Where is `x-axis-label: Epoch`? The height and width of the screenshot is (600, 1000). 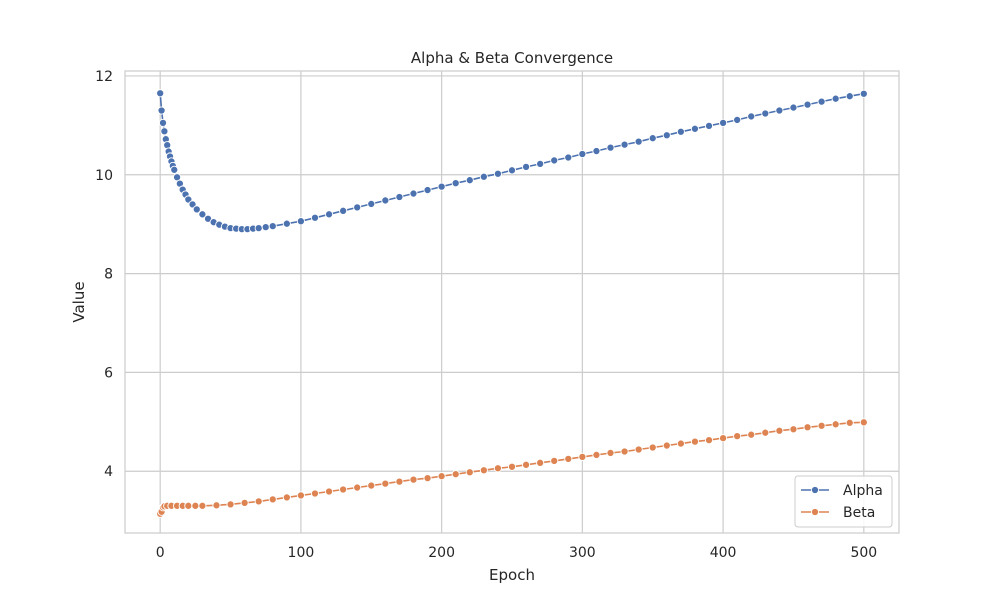 x-axis-label: Epoch is located at coordinates (512, 575).